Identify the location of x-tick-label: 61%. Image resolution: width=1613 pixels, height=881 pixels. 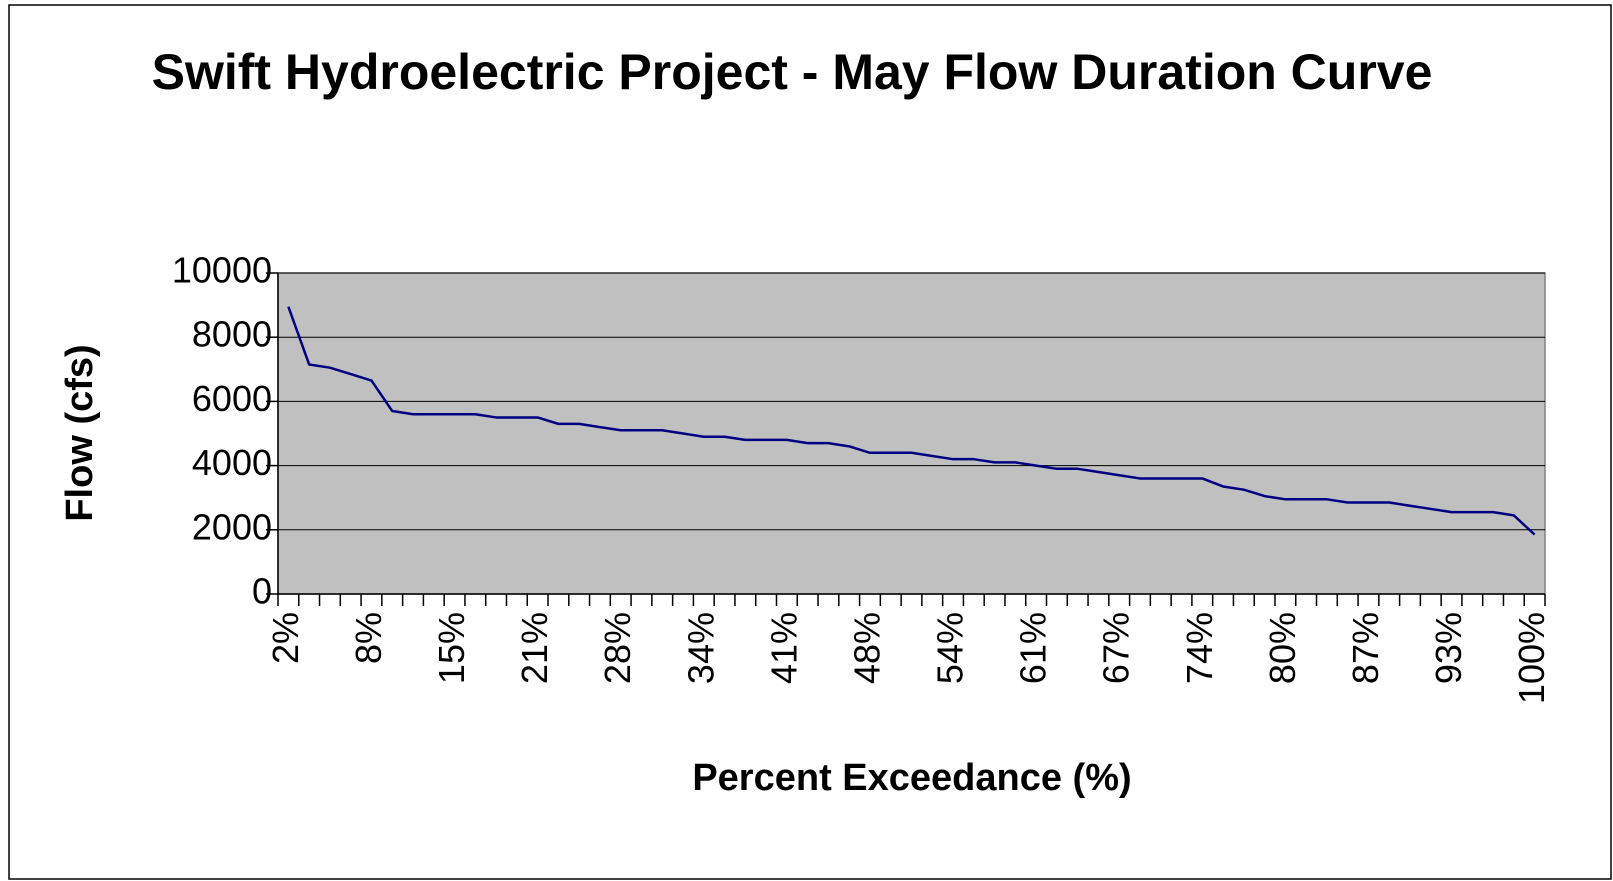
(1033, 648).